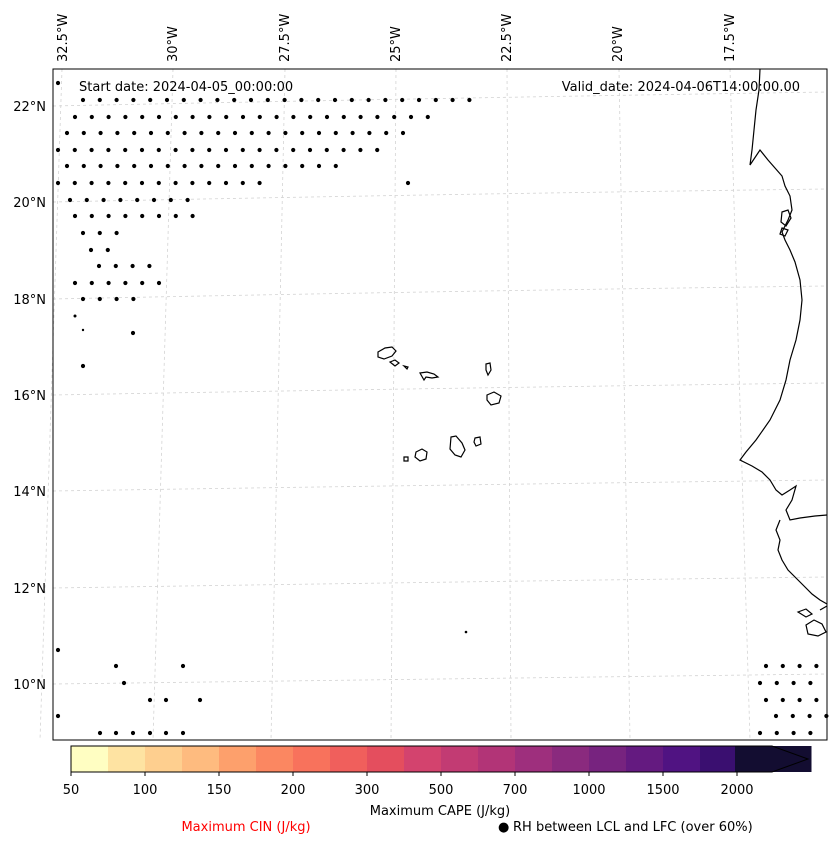 This screenshot has width=837, height=845. Describe the element at coordinates (477, 441) in the screenshot. I see `island-maio` at that location.